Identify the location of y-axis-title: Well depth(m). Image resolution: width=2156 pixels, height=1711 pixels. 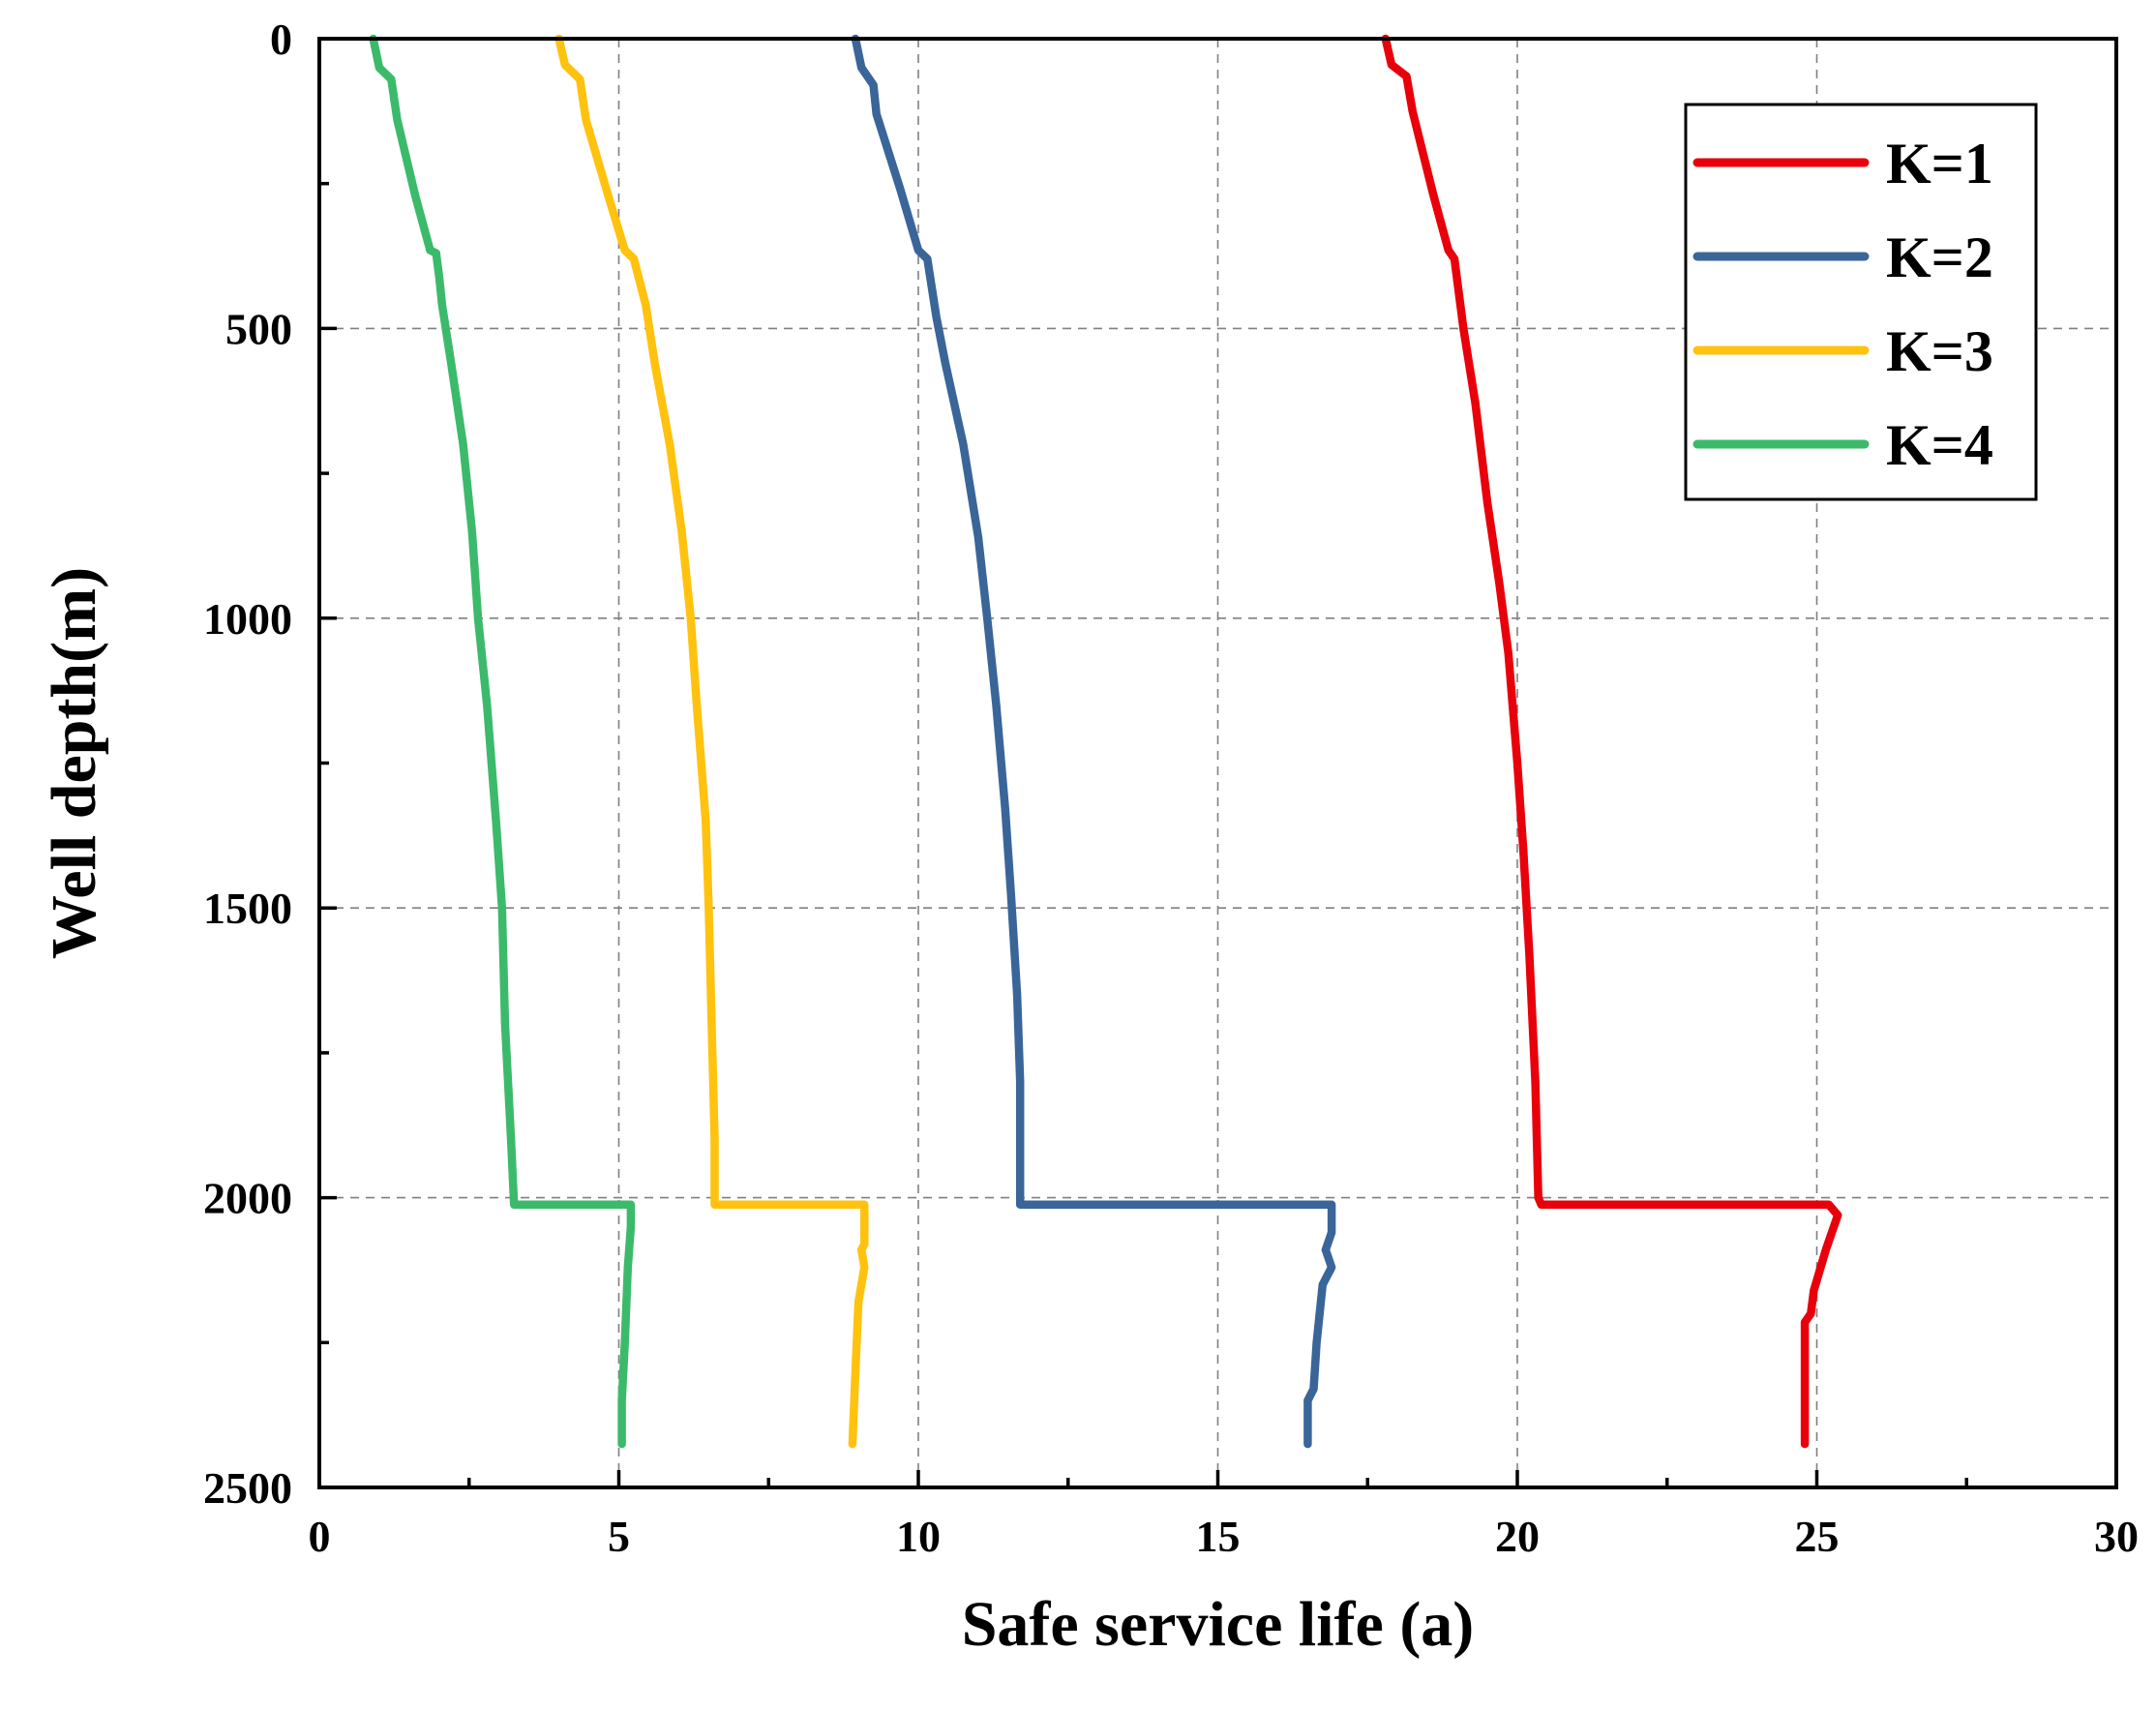
(74, 763).